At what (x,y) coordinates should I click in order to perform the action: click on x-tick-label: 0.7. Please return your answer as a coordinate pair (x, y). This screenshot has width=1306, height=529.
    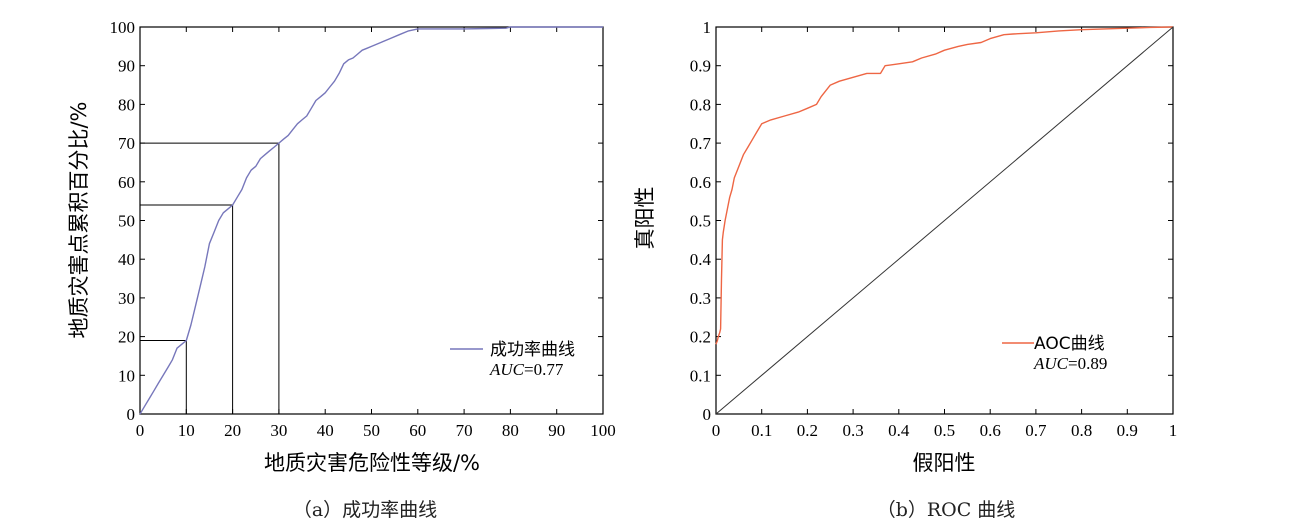
    Looking at the image, I should click on (1036, 430).